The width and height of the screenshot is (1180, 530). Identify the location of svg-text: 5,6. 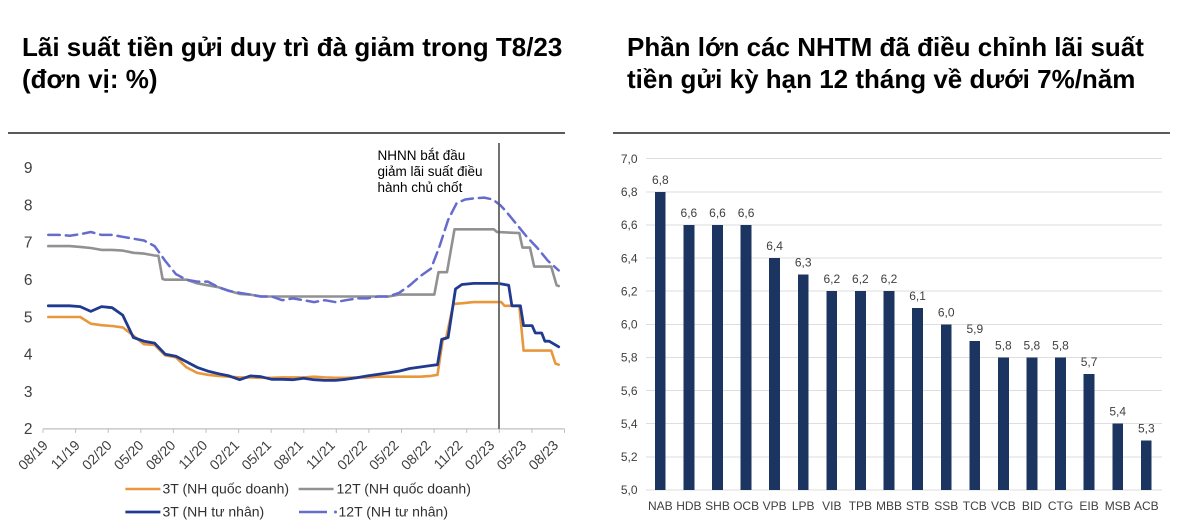
(629, 391).